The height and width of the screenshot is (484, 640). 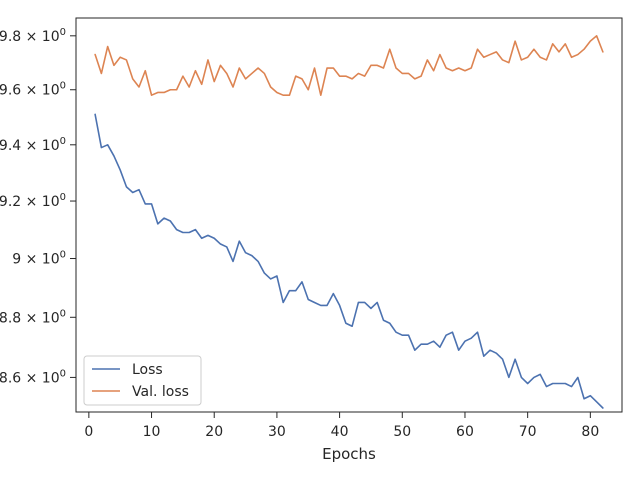 I want to click on y-tick-label: 9 × 100, so click(x=39, y=259).